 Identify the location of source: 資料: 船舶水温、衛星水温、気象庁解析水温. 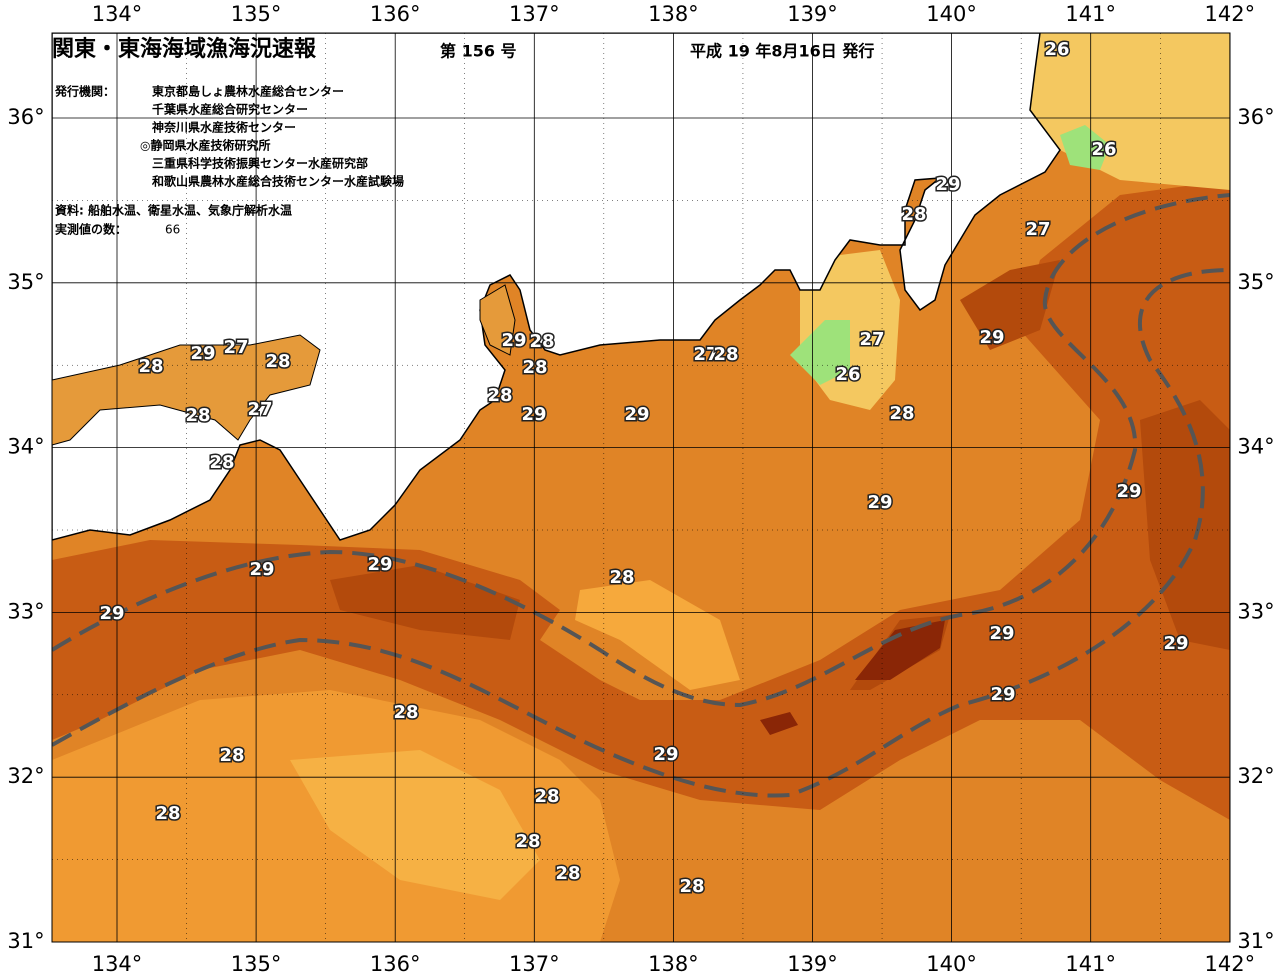
(173, 210).